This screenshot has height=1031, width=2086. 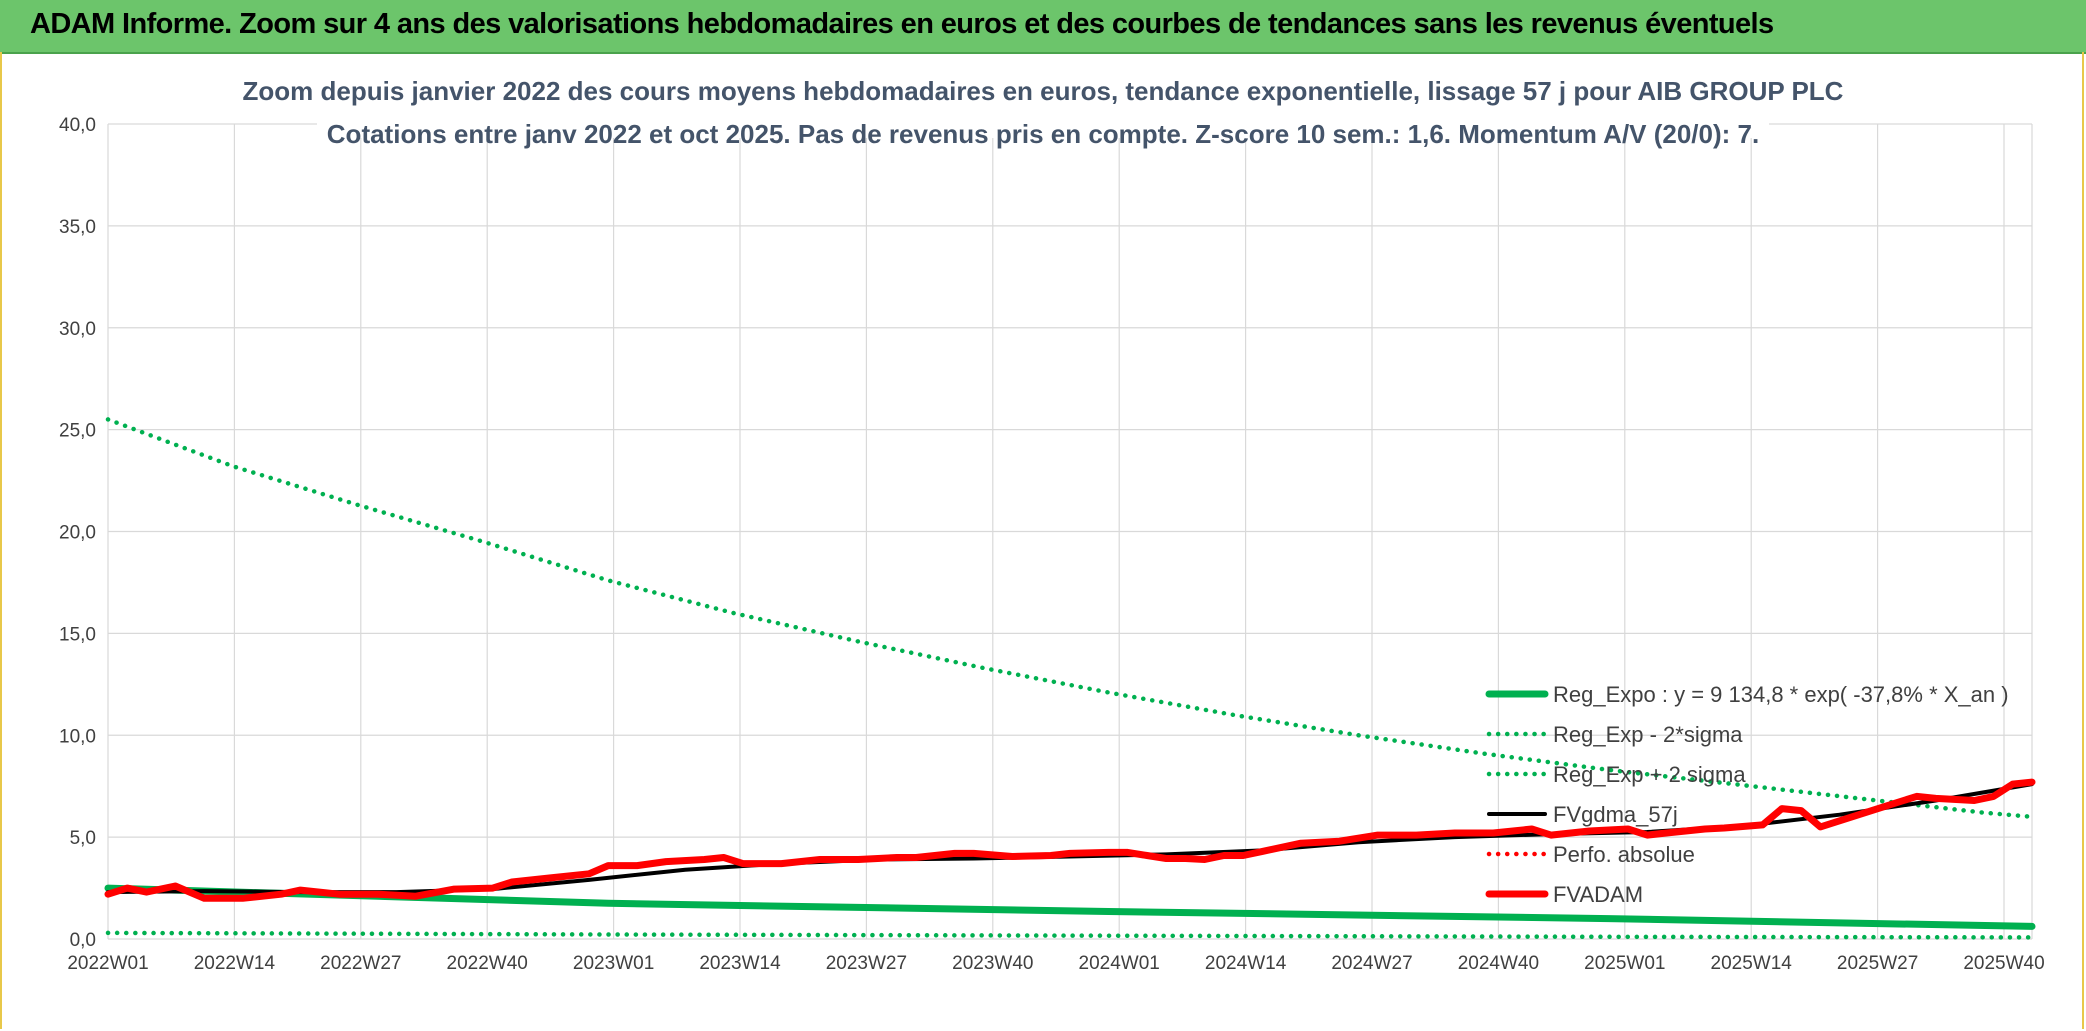 I want to click on x-tick-label: 2022W27, so click(x=360, y=963).